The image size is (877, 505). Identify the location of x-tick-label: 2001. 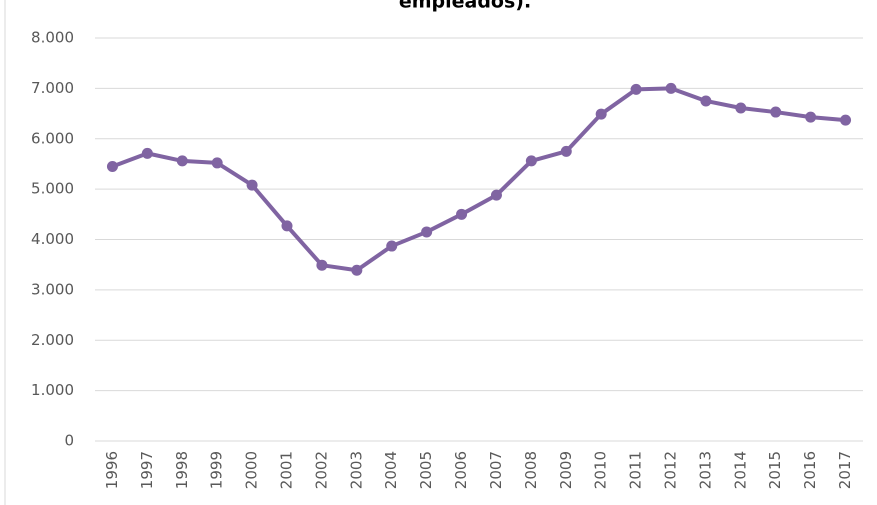
(287, 470).